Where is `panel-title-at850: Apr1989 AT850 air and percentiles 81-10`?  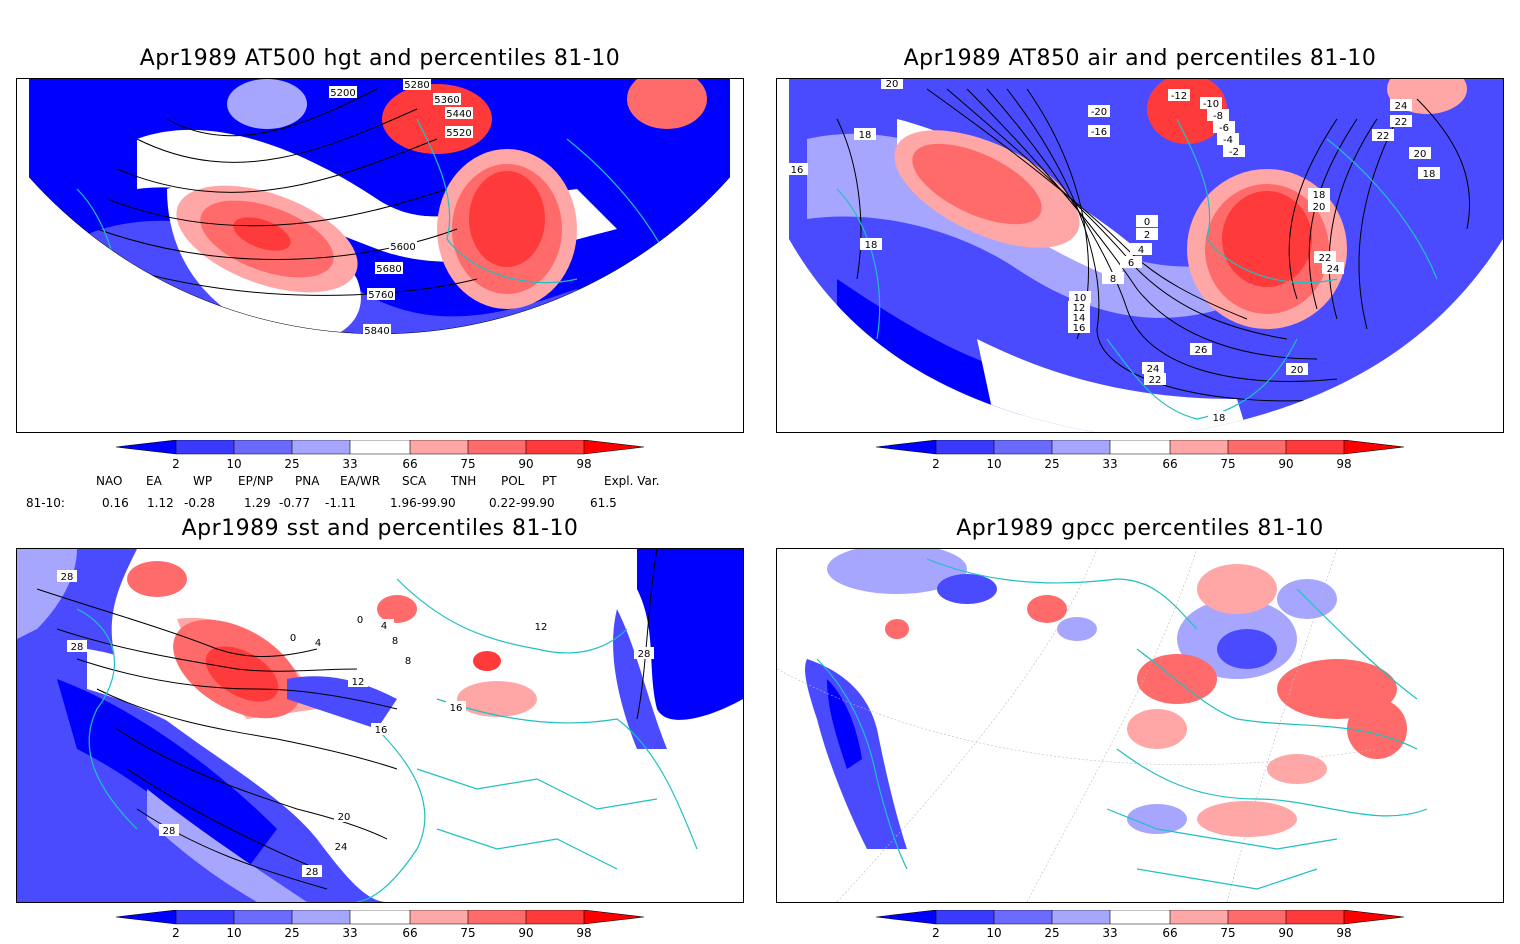 panel-title-at850: Apr1989 AT850 air and percentiles 81-10 is located at coordinates (1140, 58).